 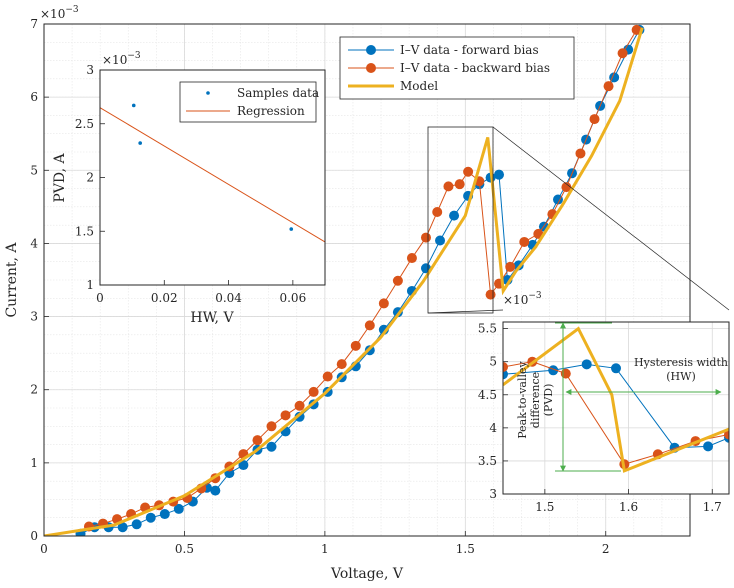 I want to click on inset-pvd-ytick-label: 3, so click(x=90, y=70).